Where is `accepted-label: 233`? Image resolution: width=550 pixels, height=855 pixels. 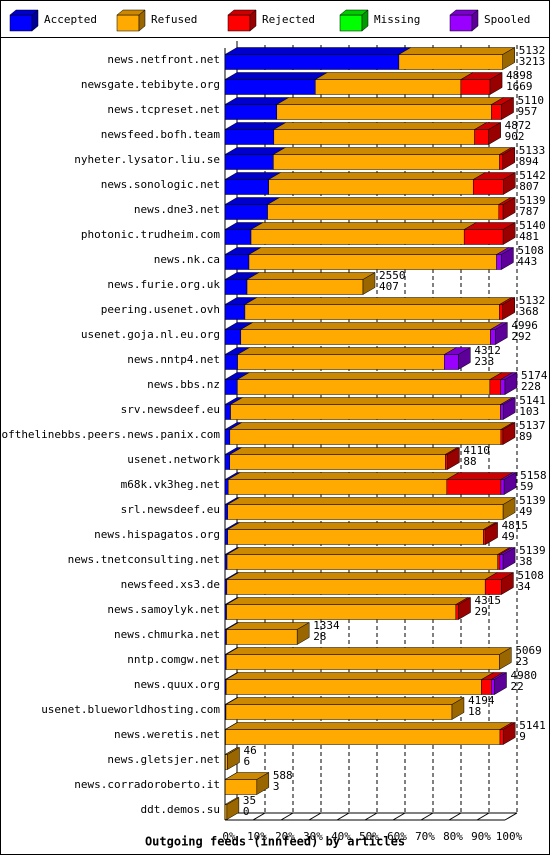 accepted-label: 233 is located at coordinates (484, 361).